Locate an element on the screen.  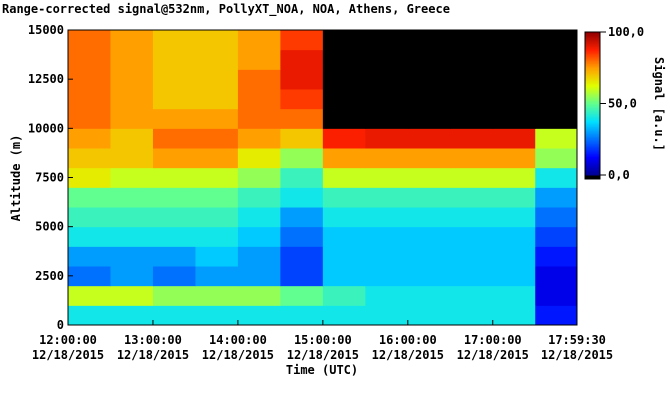
colorbar-tick-label: 100,0 is located at coordinates (626, 32).